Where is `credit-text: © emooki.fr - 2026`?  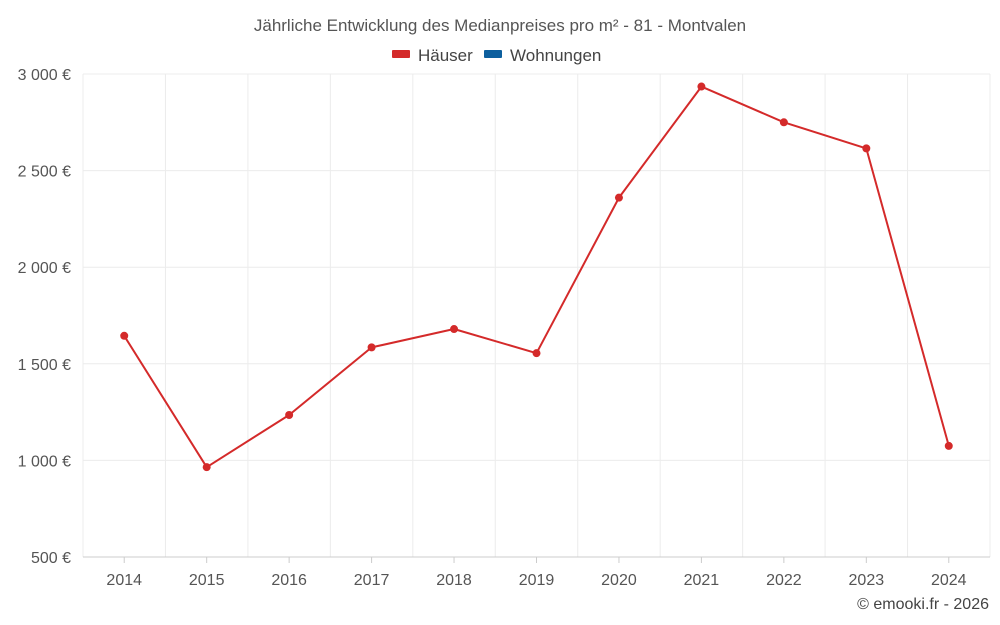 credit-text: © emooki.fr - 2026 is located at coordinates (923, 604).